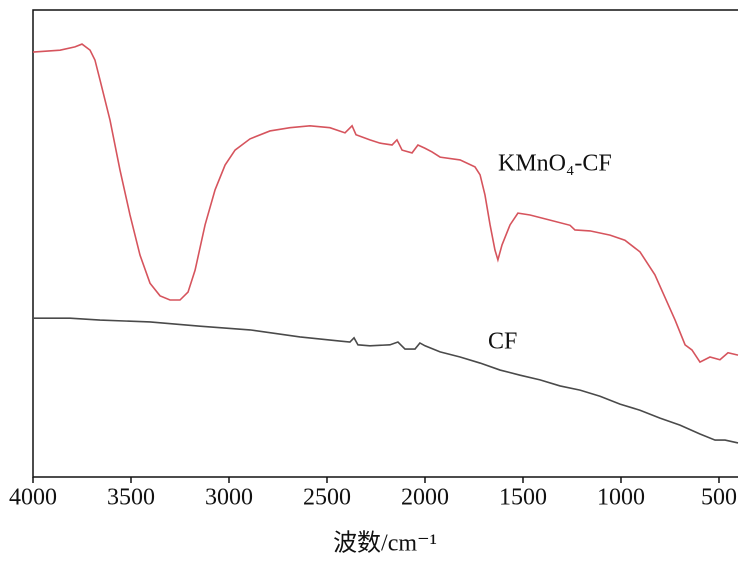 The height and width of the screenshot is (565, 745). What do you see at coordinates (229, 498) in the screenshot?
I see `x-tick-label: 3000` at bounding box center [229, 498].